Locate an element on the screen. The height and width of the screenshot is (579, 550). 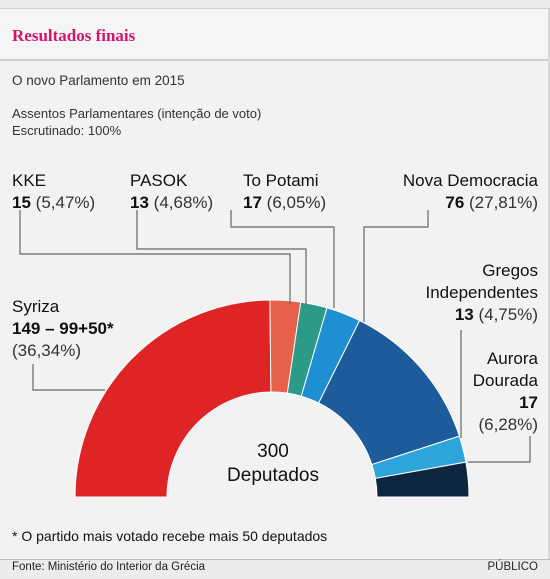
vote-pct: (5,47%) is located at coordinates (65, 202).